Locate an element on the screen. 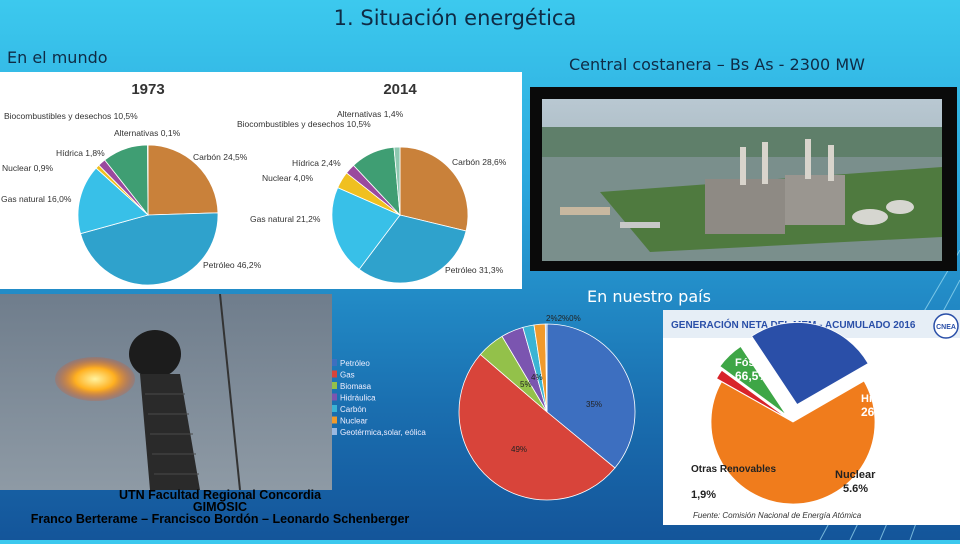 The width and height of the screenshot is (960, 544). year-2014-label: 2014 is located at coordinates (400, 89).